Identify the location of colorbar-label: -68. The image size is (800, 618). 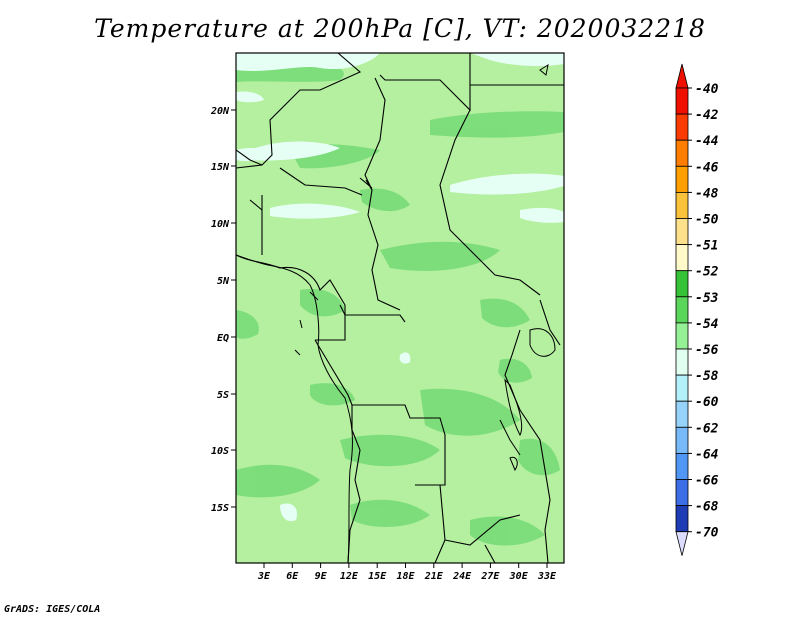
(707, 507).